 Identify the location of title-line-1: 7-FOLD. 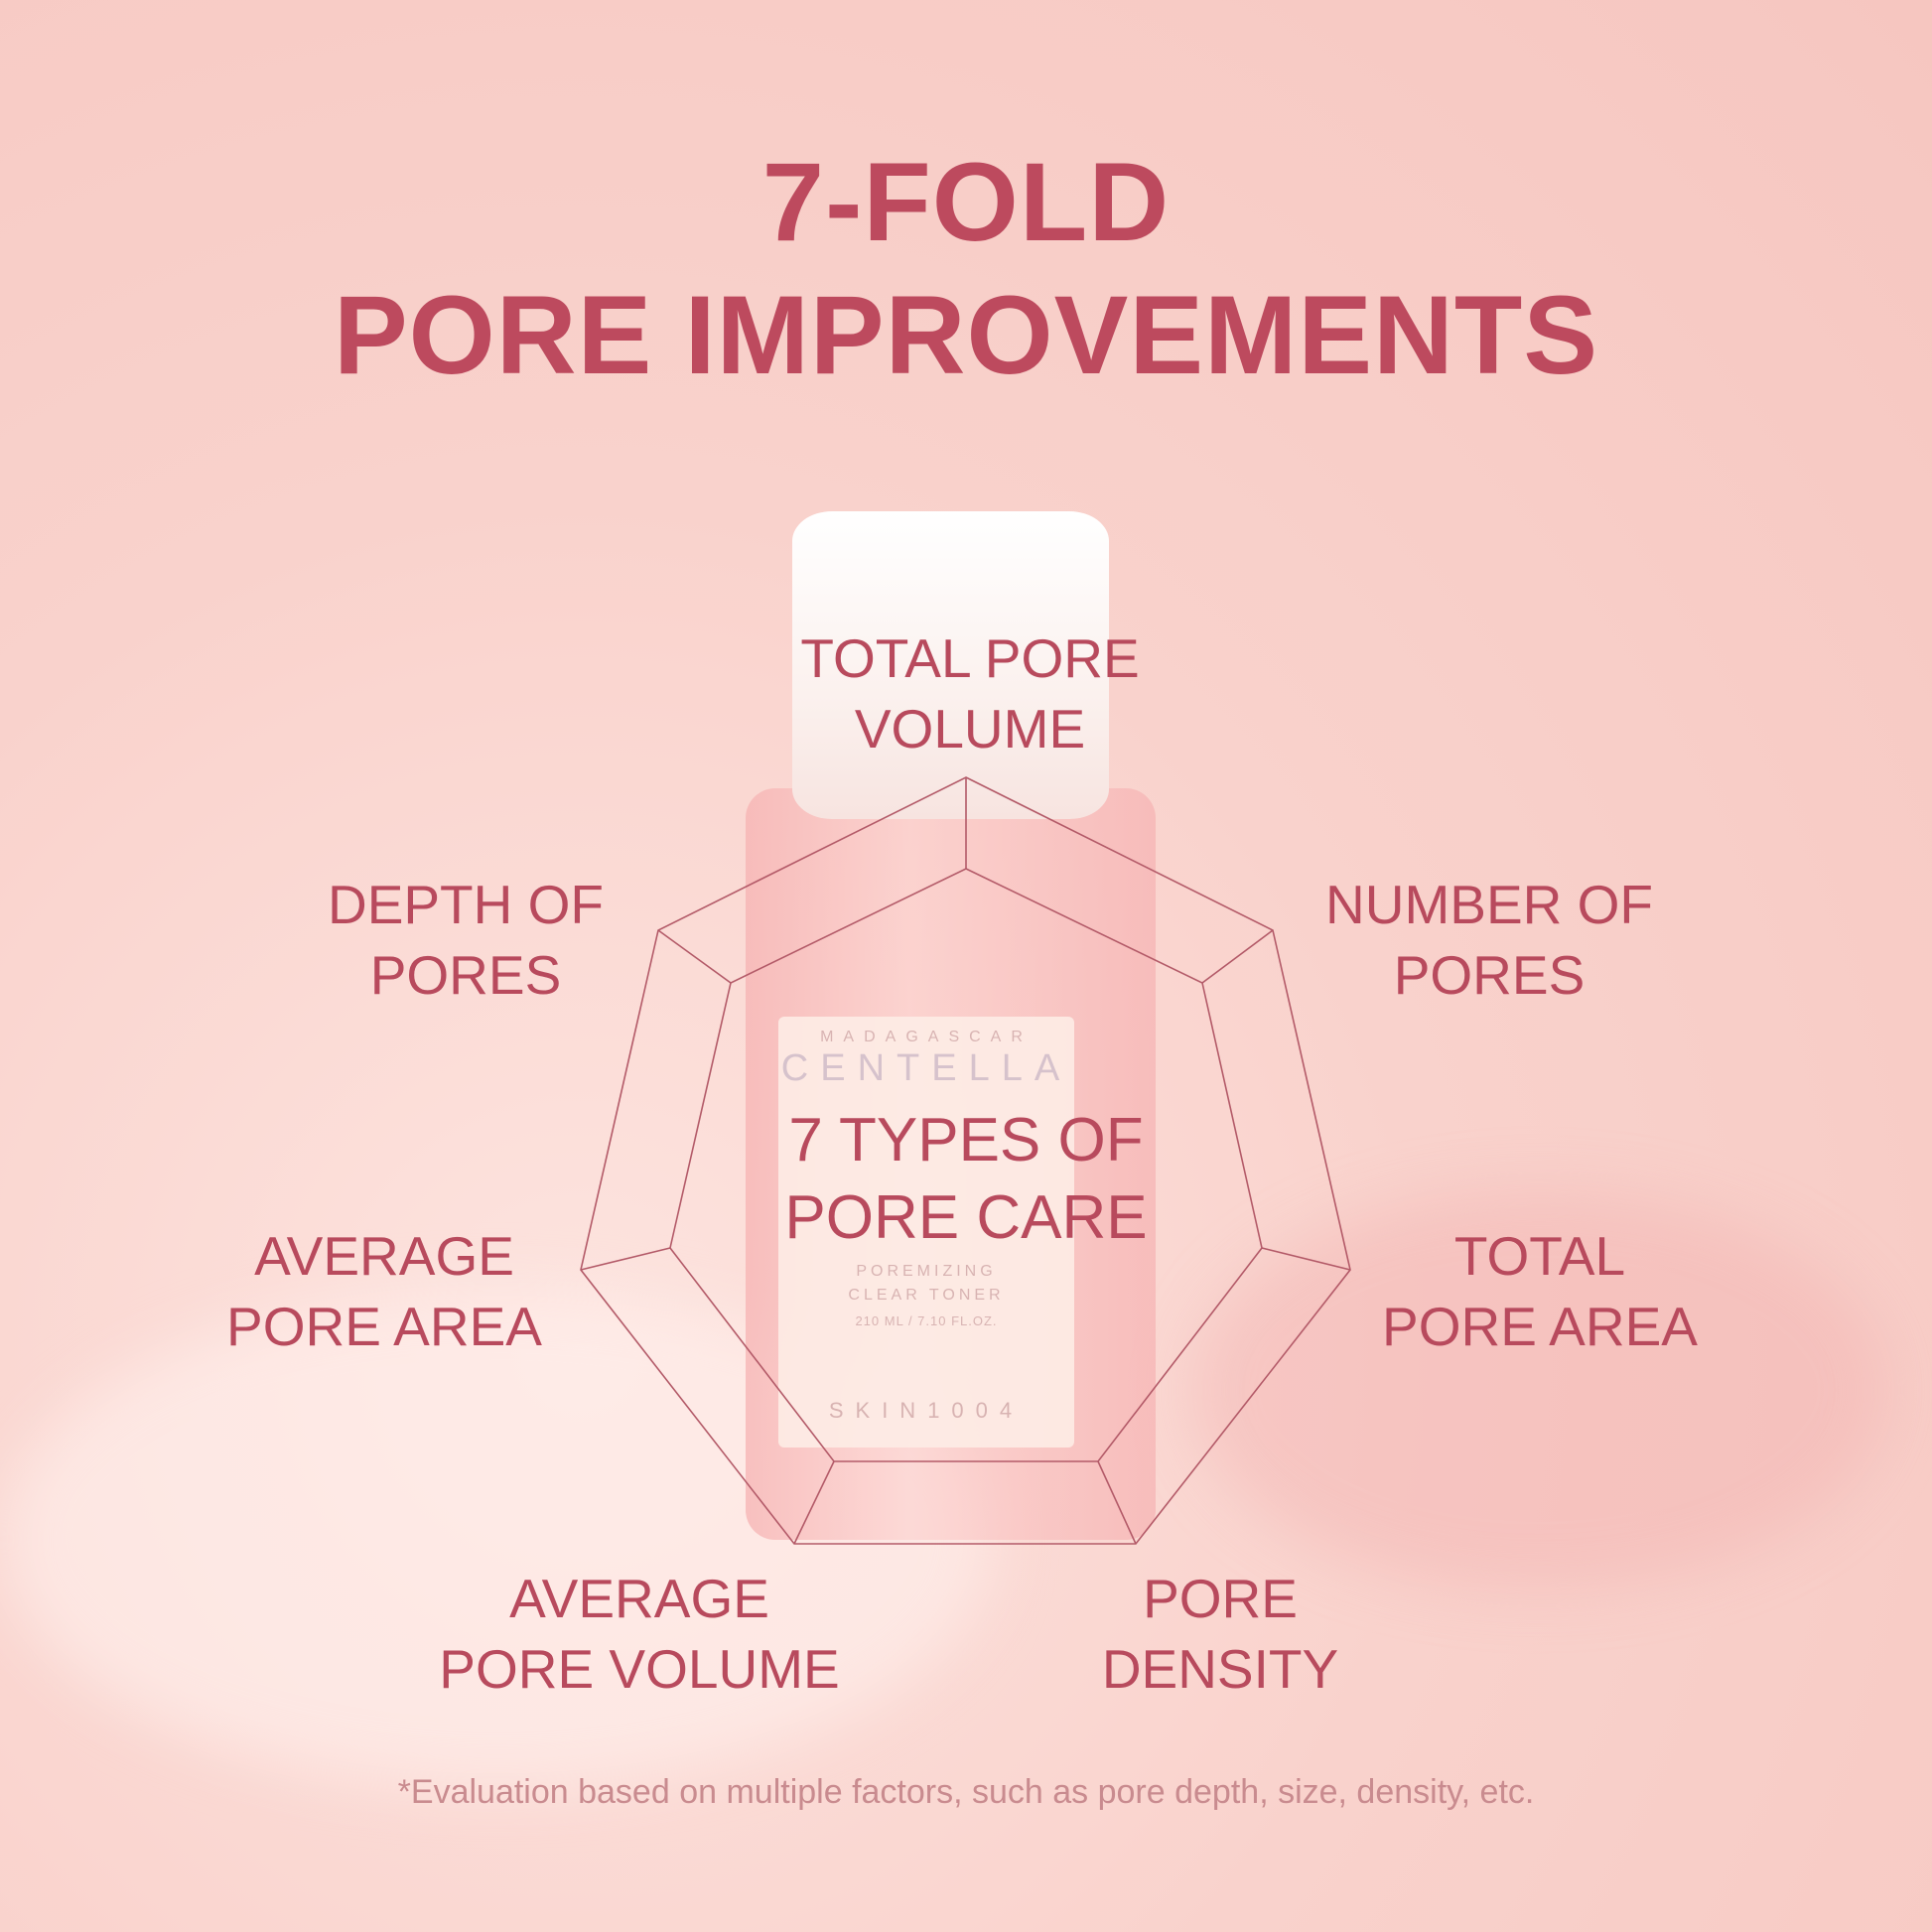
(966, 202).